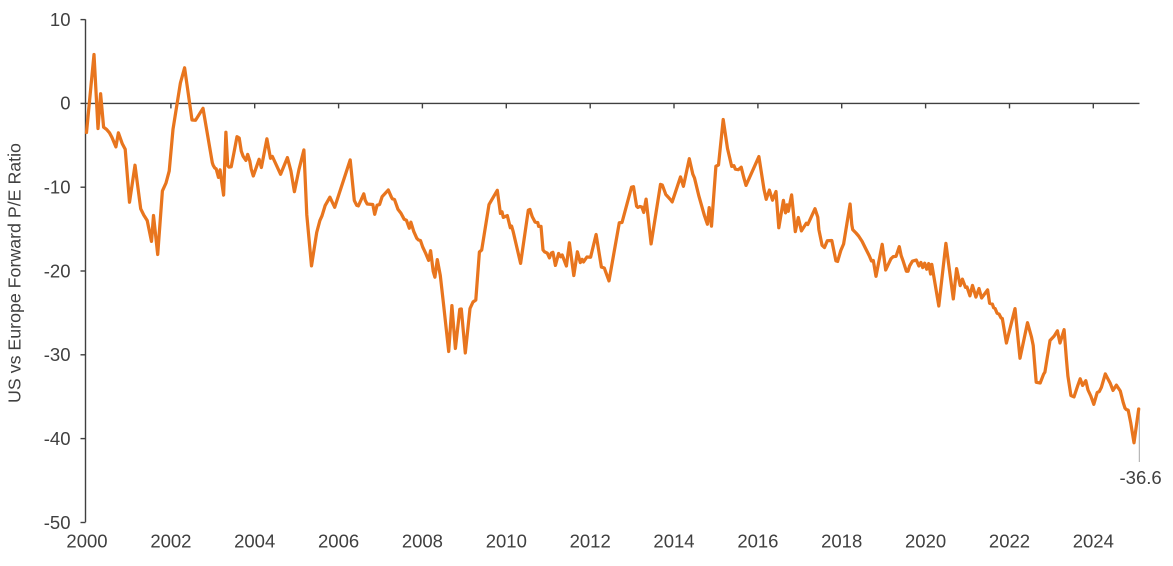 The image size is (1173, 566). What do you see at coordinates (57, 354) in the screenshot?
I see `svg-text: -30` at bounding box center [57, 354].